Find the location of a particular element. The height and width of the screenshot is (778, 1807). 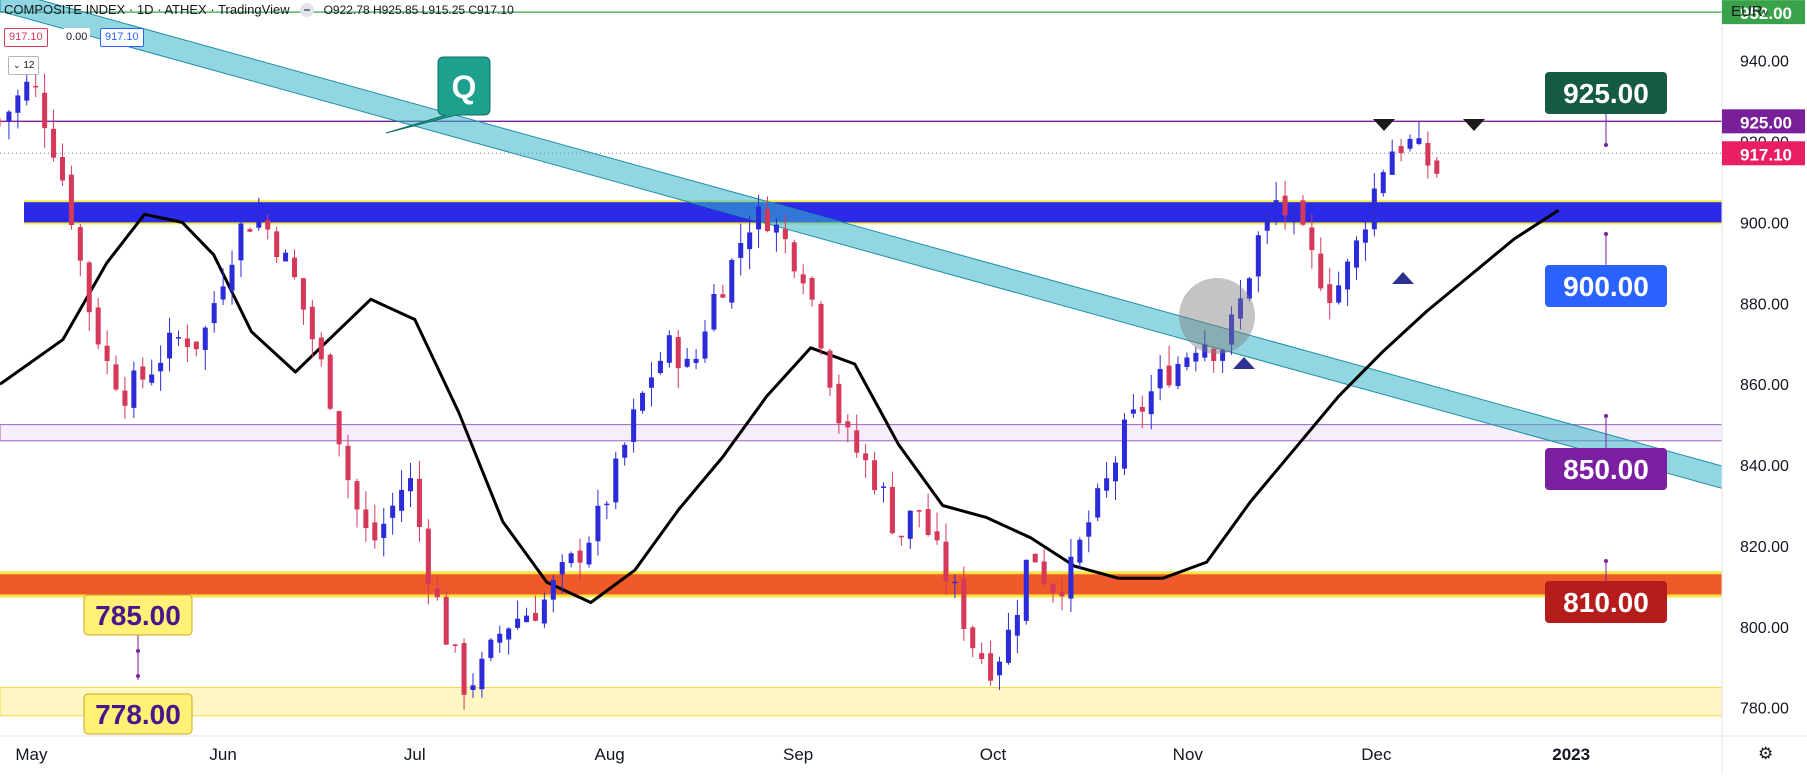

y-tick-label: 860.00 is located at coordinates (1764, 385).